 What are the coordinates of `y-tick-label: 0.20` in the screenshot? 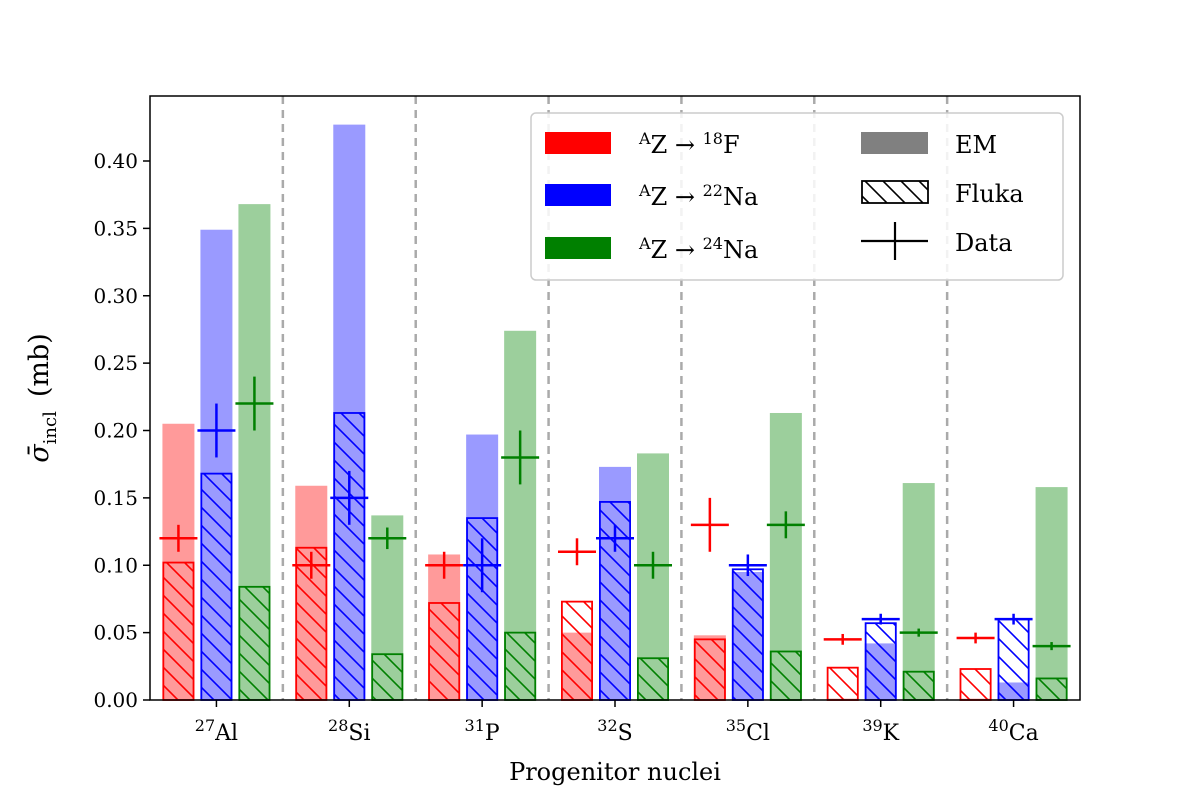 It's located at (115, 431).